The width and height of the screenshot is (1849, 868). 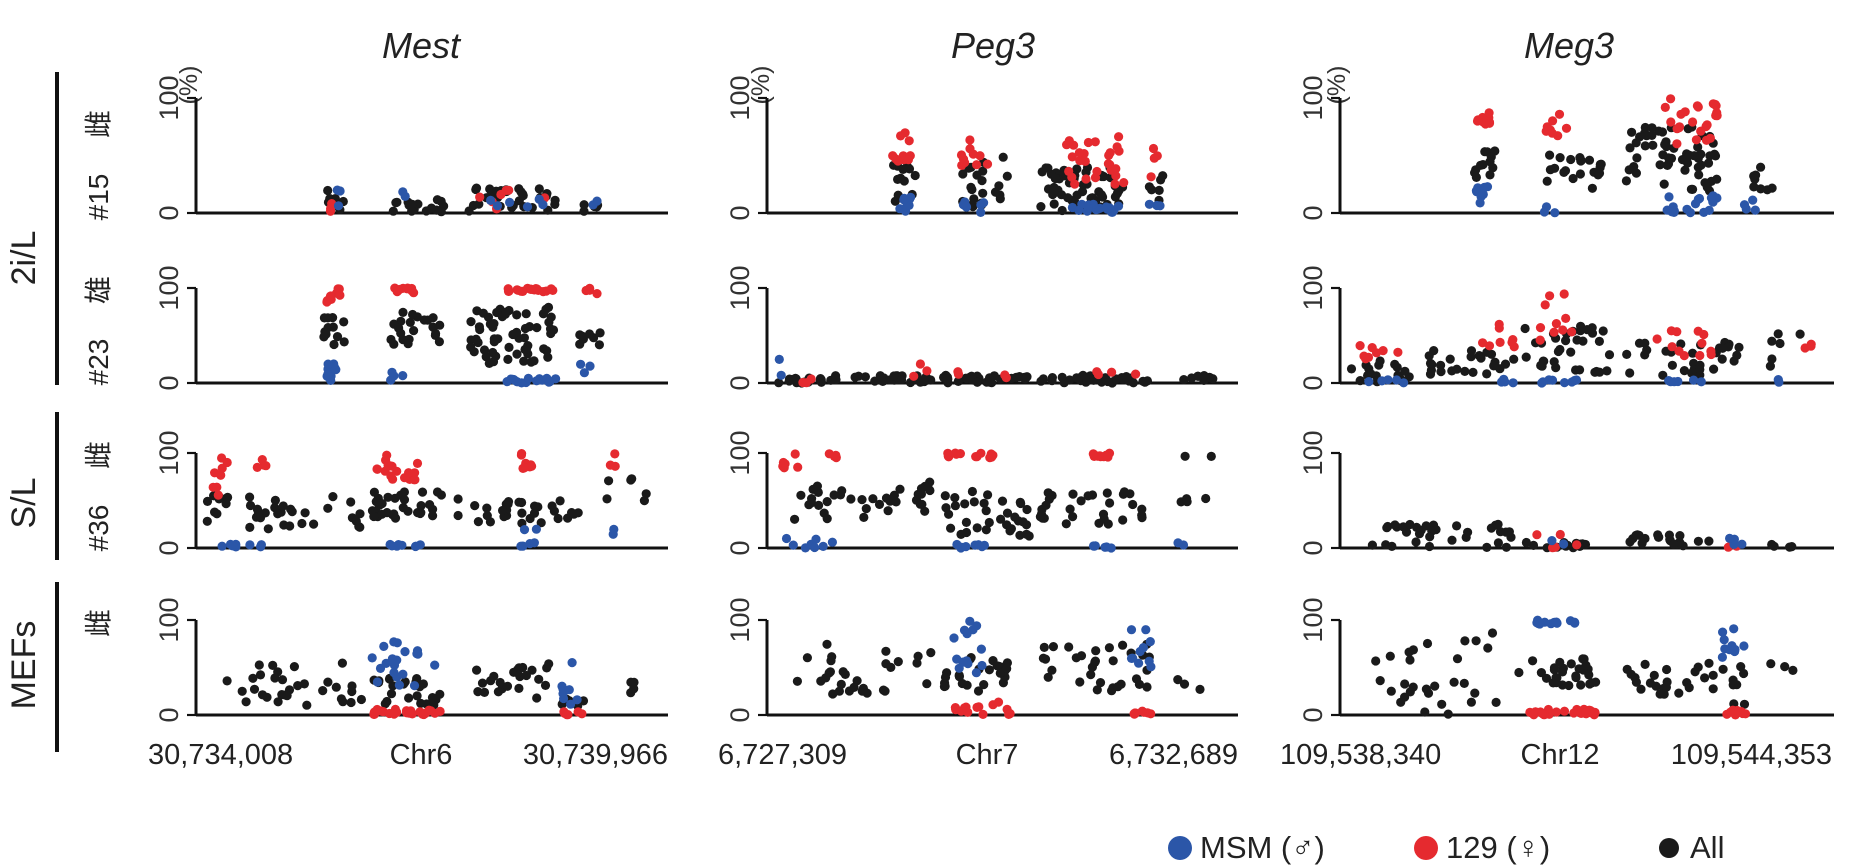 I want to click on row-sex-2: 雄, so click(x=98, y=290).